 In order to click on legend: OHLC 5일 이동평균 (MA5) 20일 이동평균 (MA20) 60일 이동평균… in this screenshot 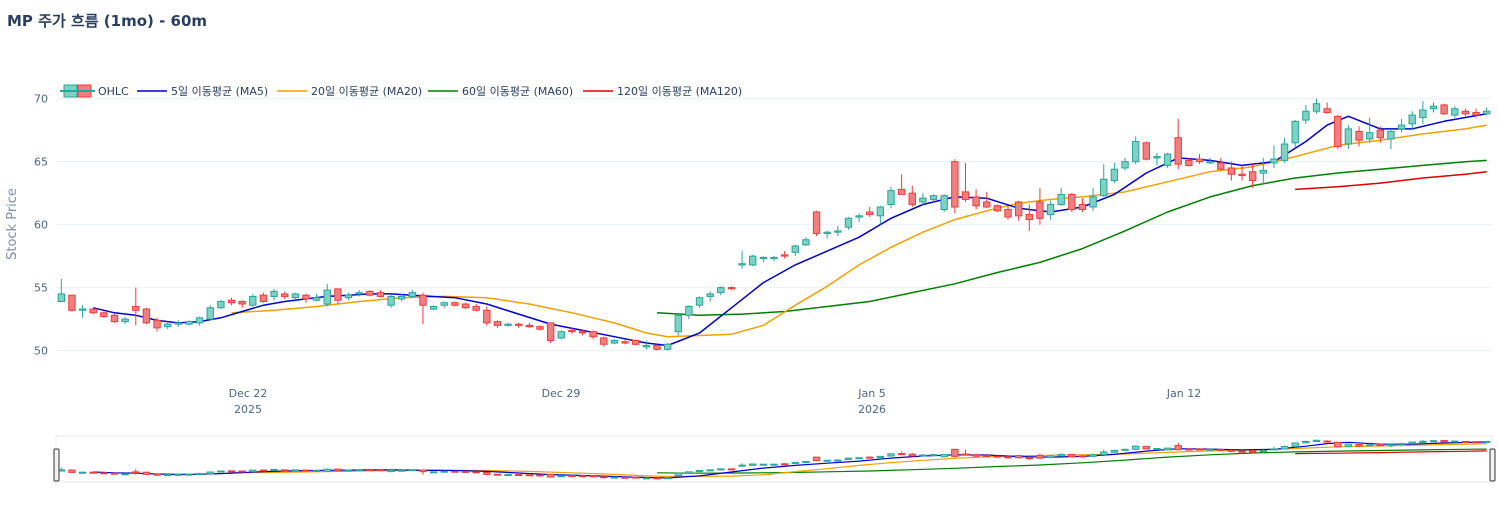, I will do `click(401, 91)`.